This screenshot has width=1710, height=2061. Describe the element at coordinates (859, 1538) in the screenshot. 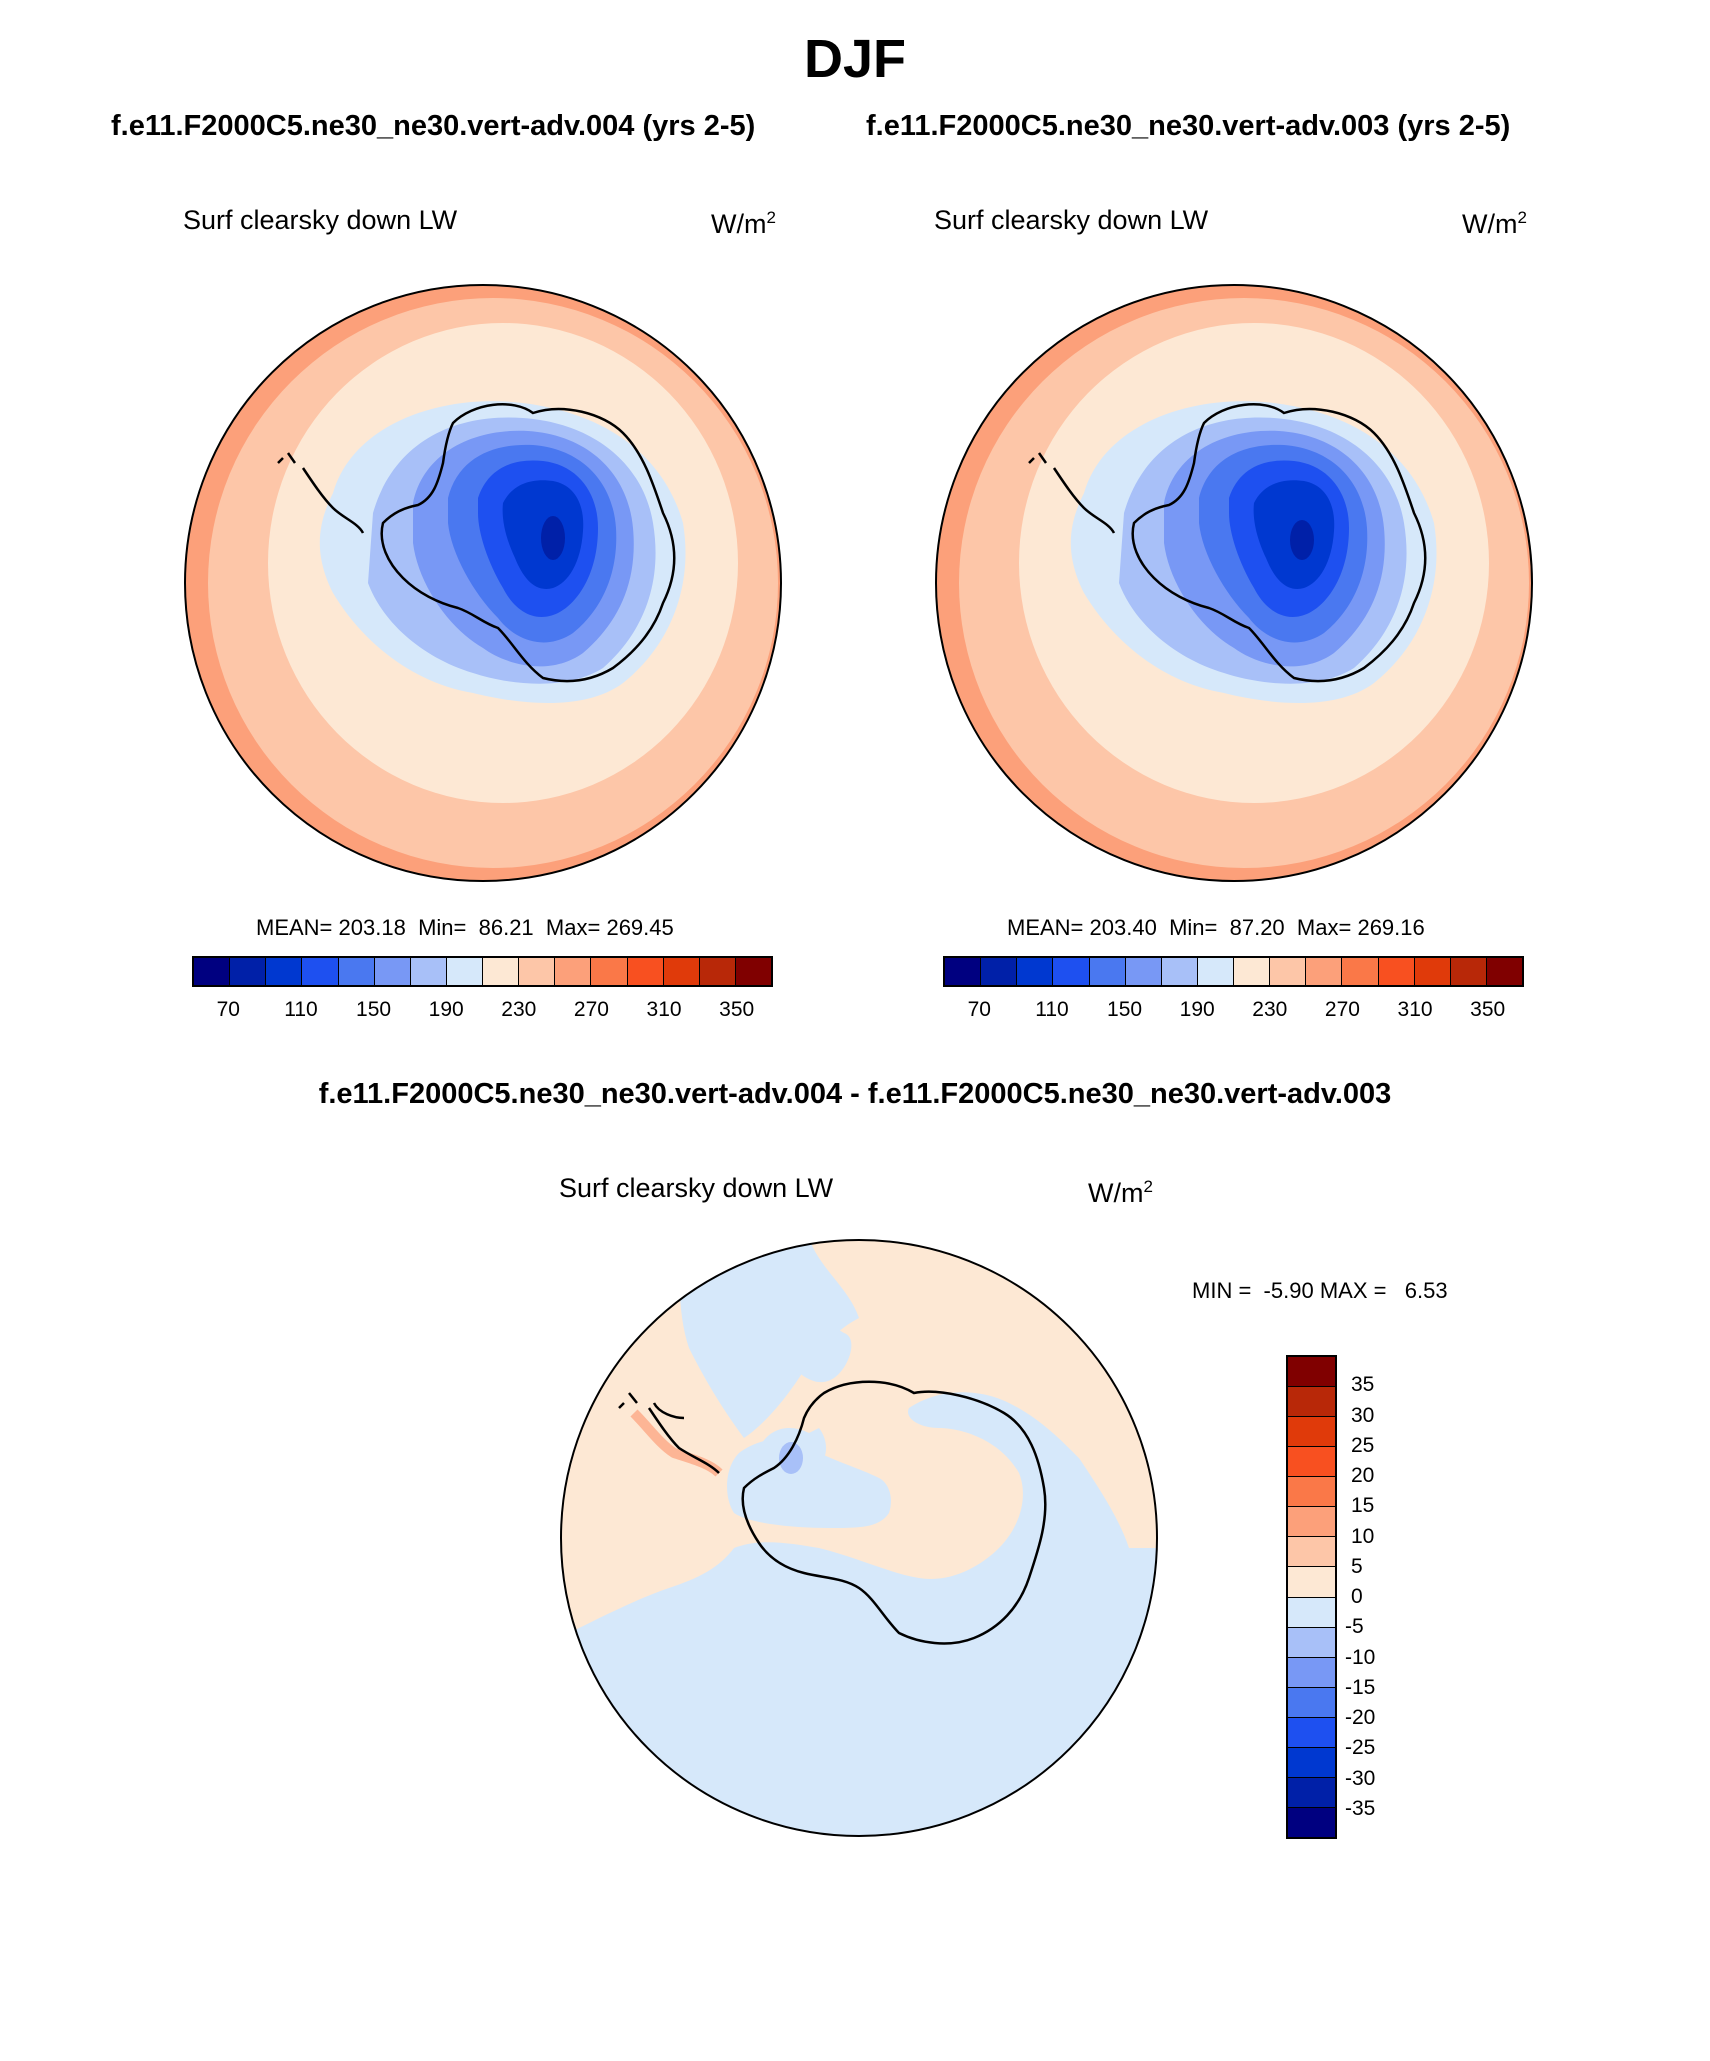

I see `difference-map` at that location.